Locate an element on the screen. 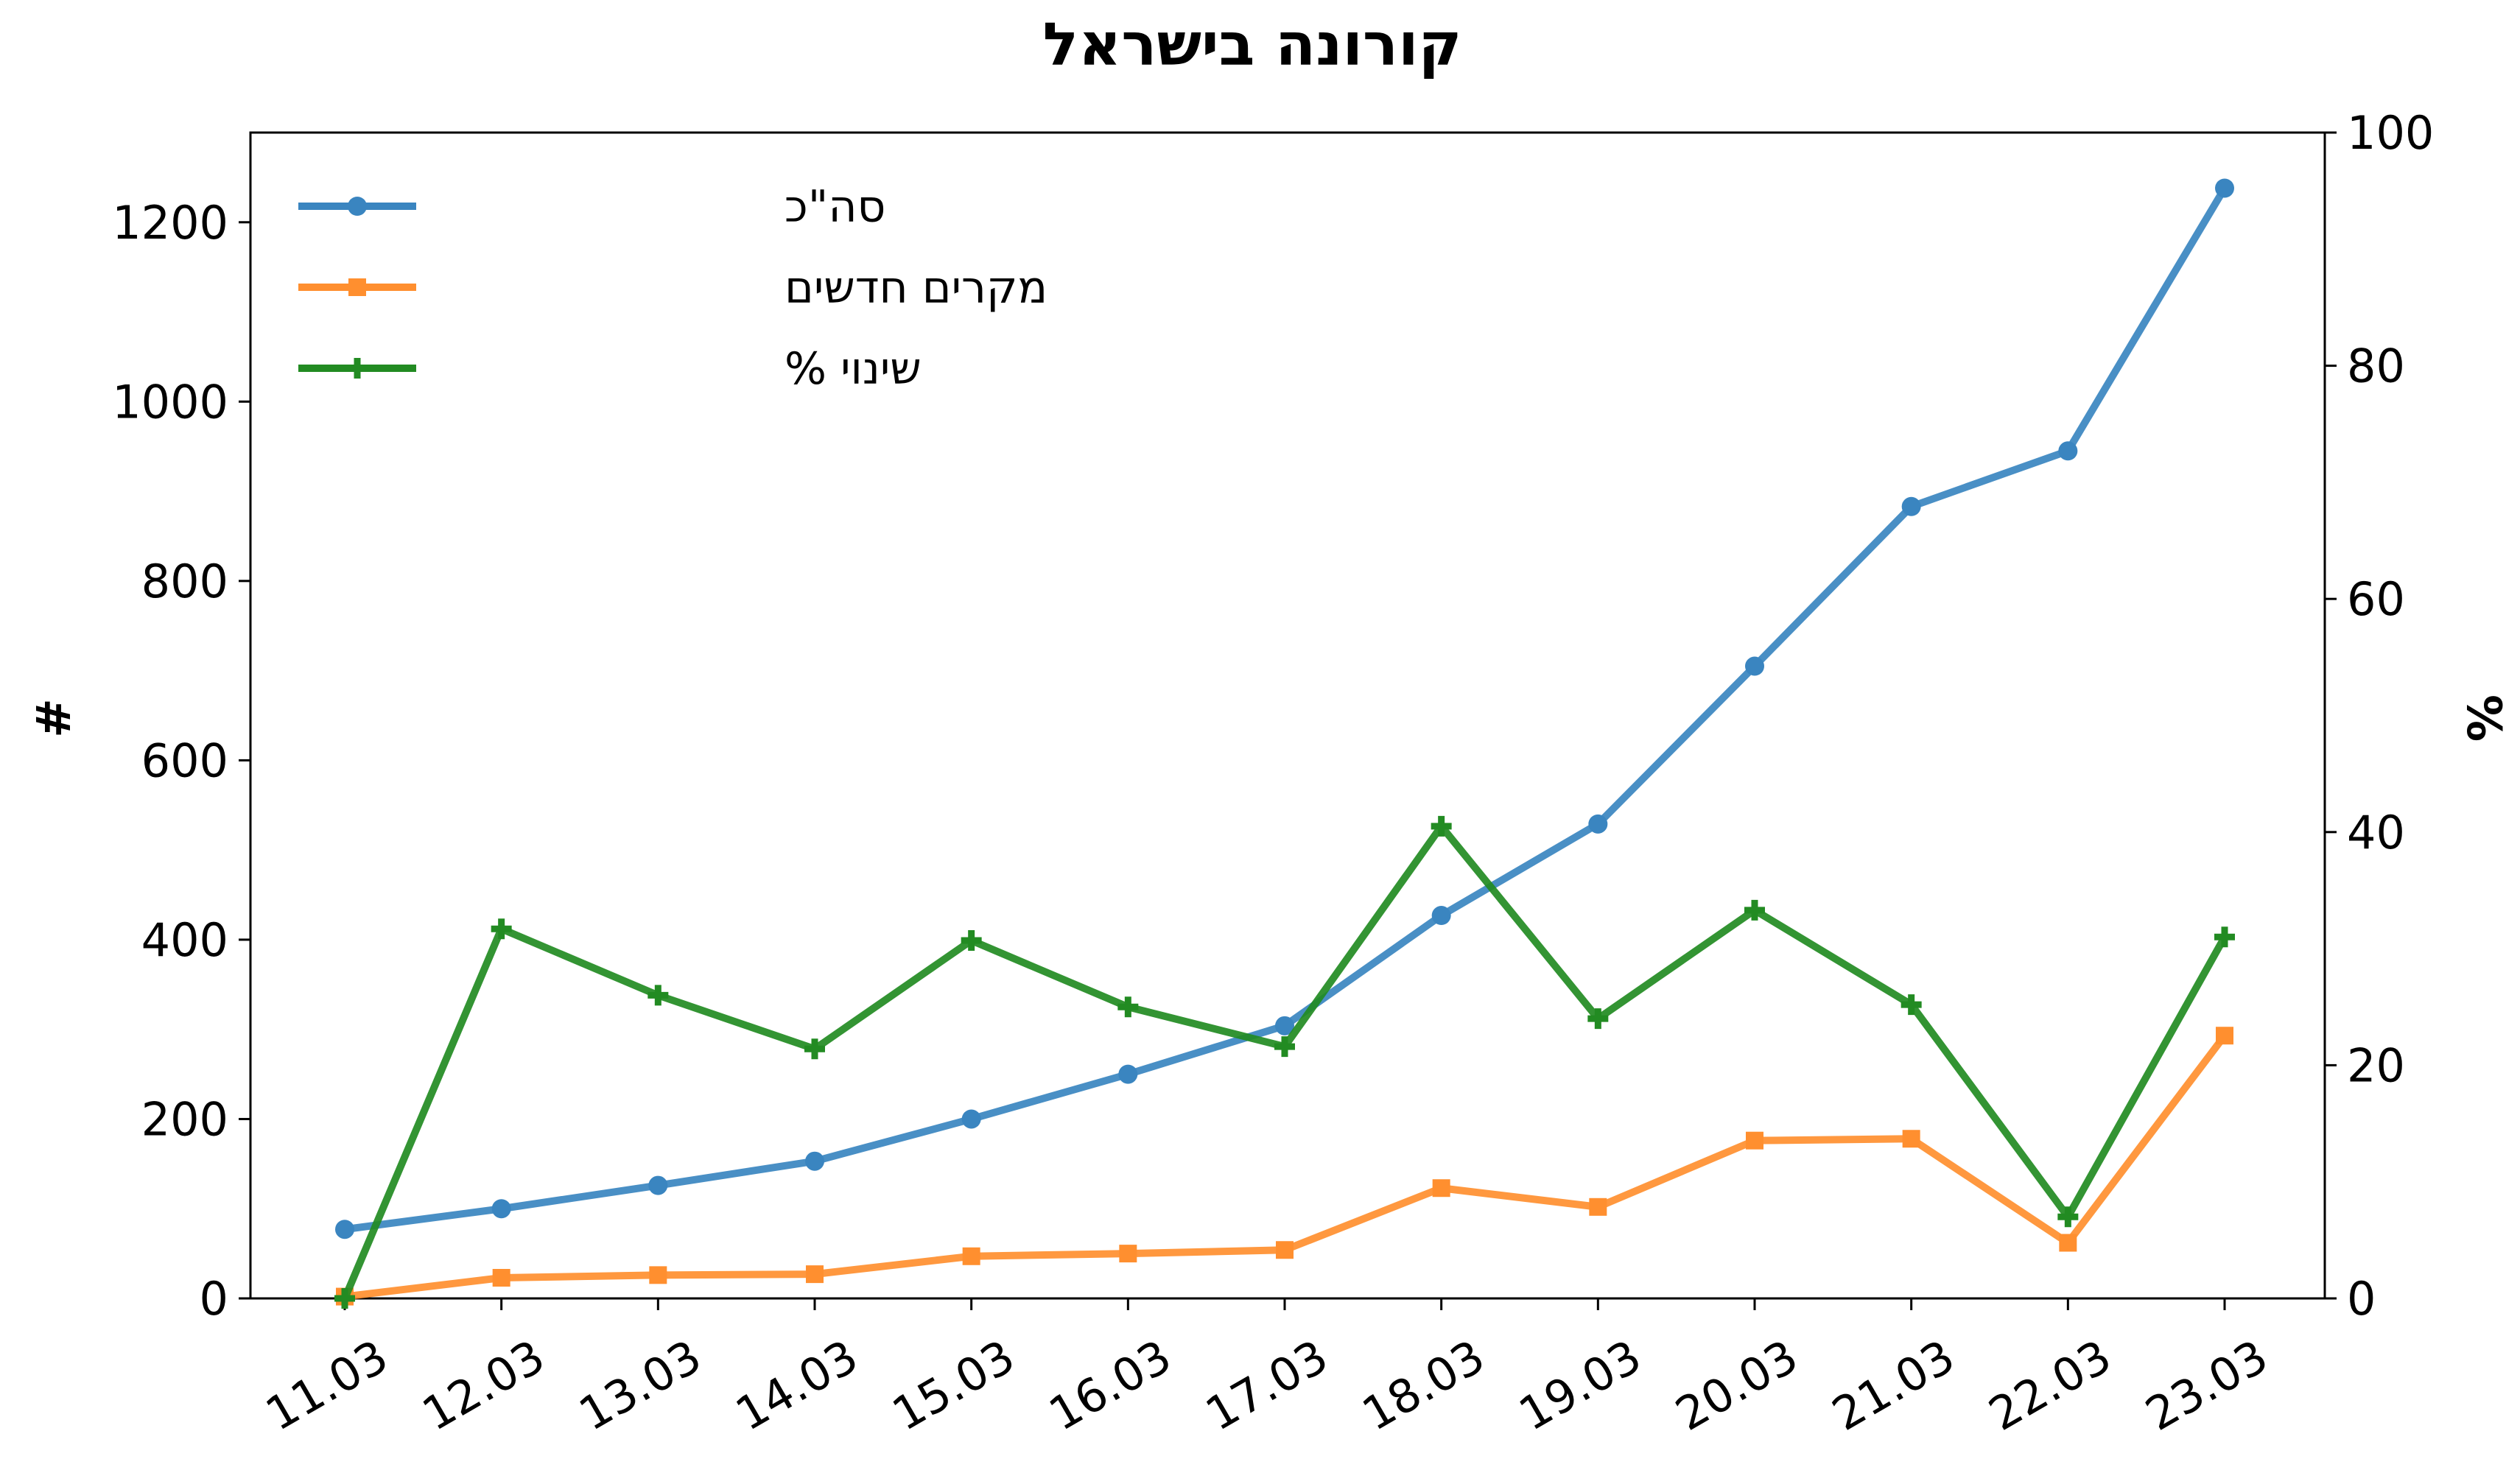 This screenshot has width=2520, height=1470. x-tick-label: 13.03 is located at coordinates (640, 1385).